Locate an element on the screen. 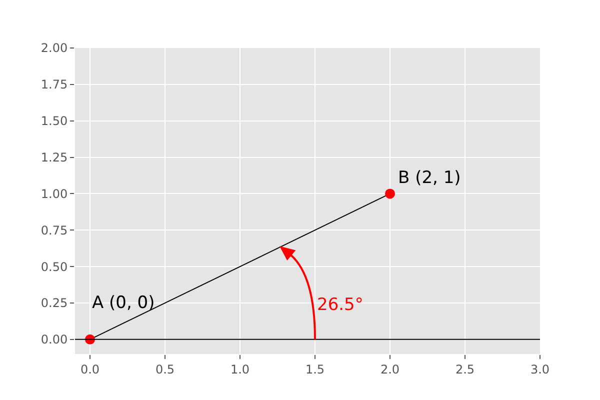 The image size is (600, 400). y-tick-label: 2.00 is located at coordinates (54, 48).